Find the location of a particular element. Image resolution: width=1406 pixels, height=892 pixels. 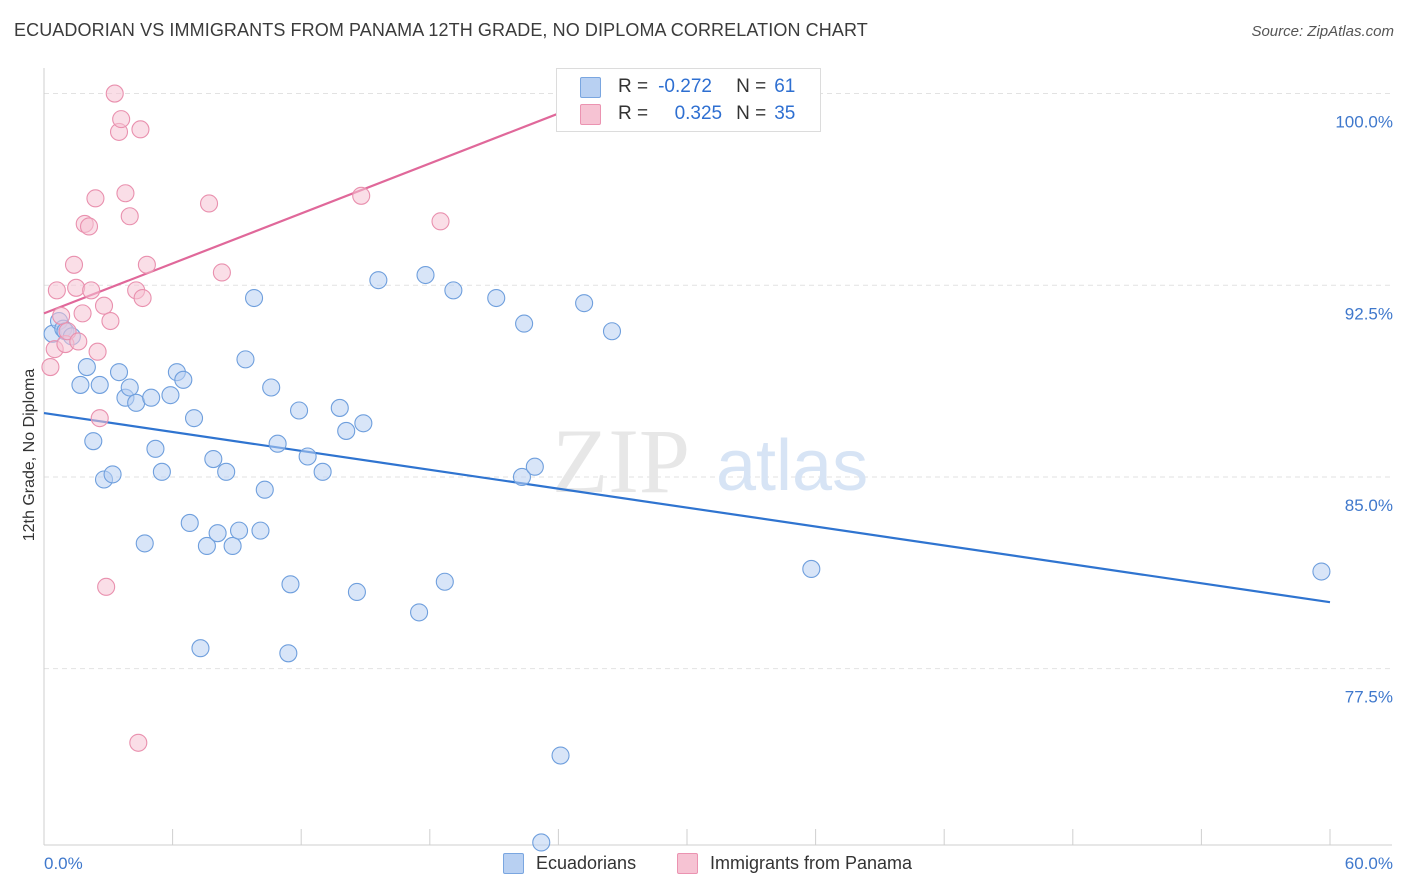

x-tick-labels: 0.0% 60.0% is located at coordinates (718, 863).